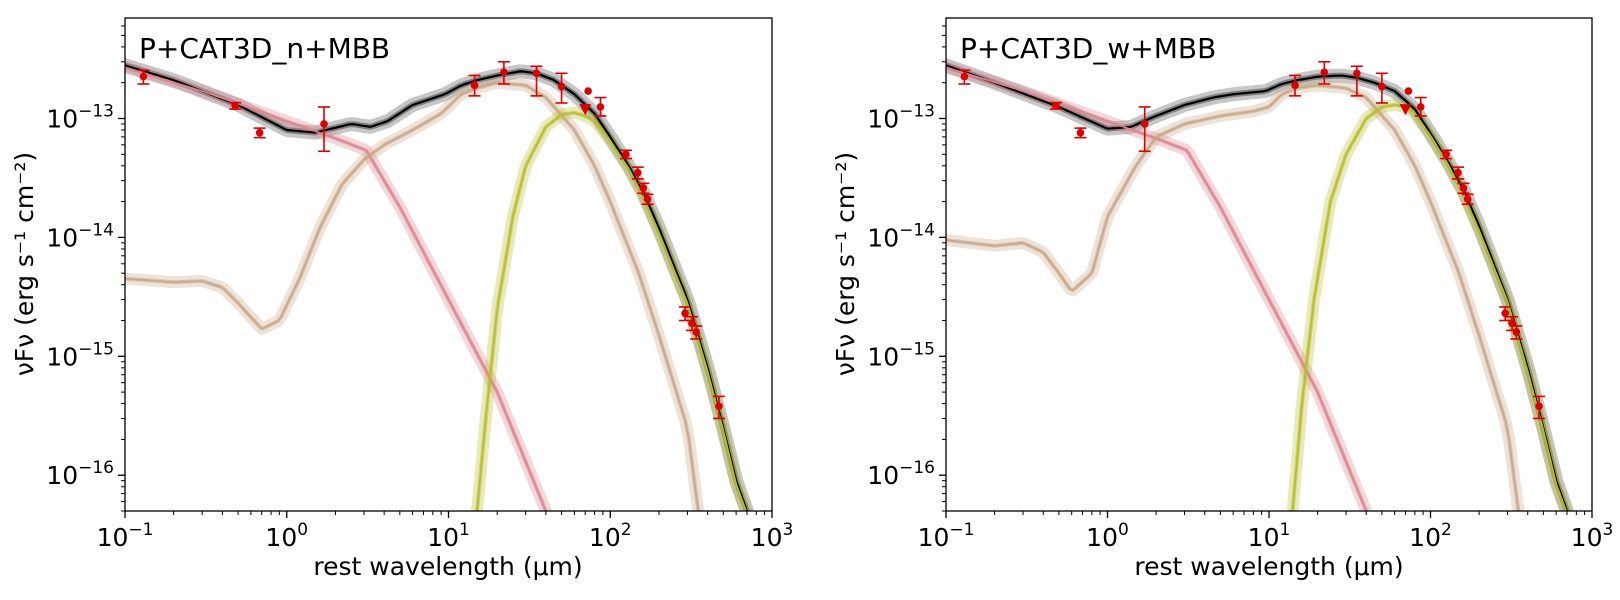 This screenshot has width=1620, height=600. What do you see at coordinates (1088, 48) in the screenshot?
I see `panel-title: P+CAT3D_w+MBB` at bounding box center [1088, 48].